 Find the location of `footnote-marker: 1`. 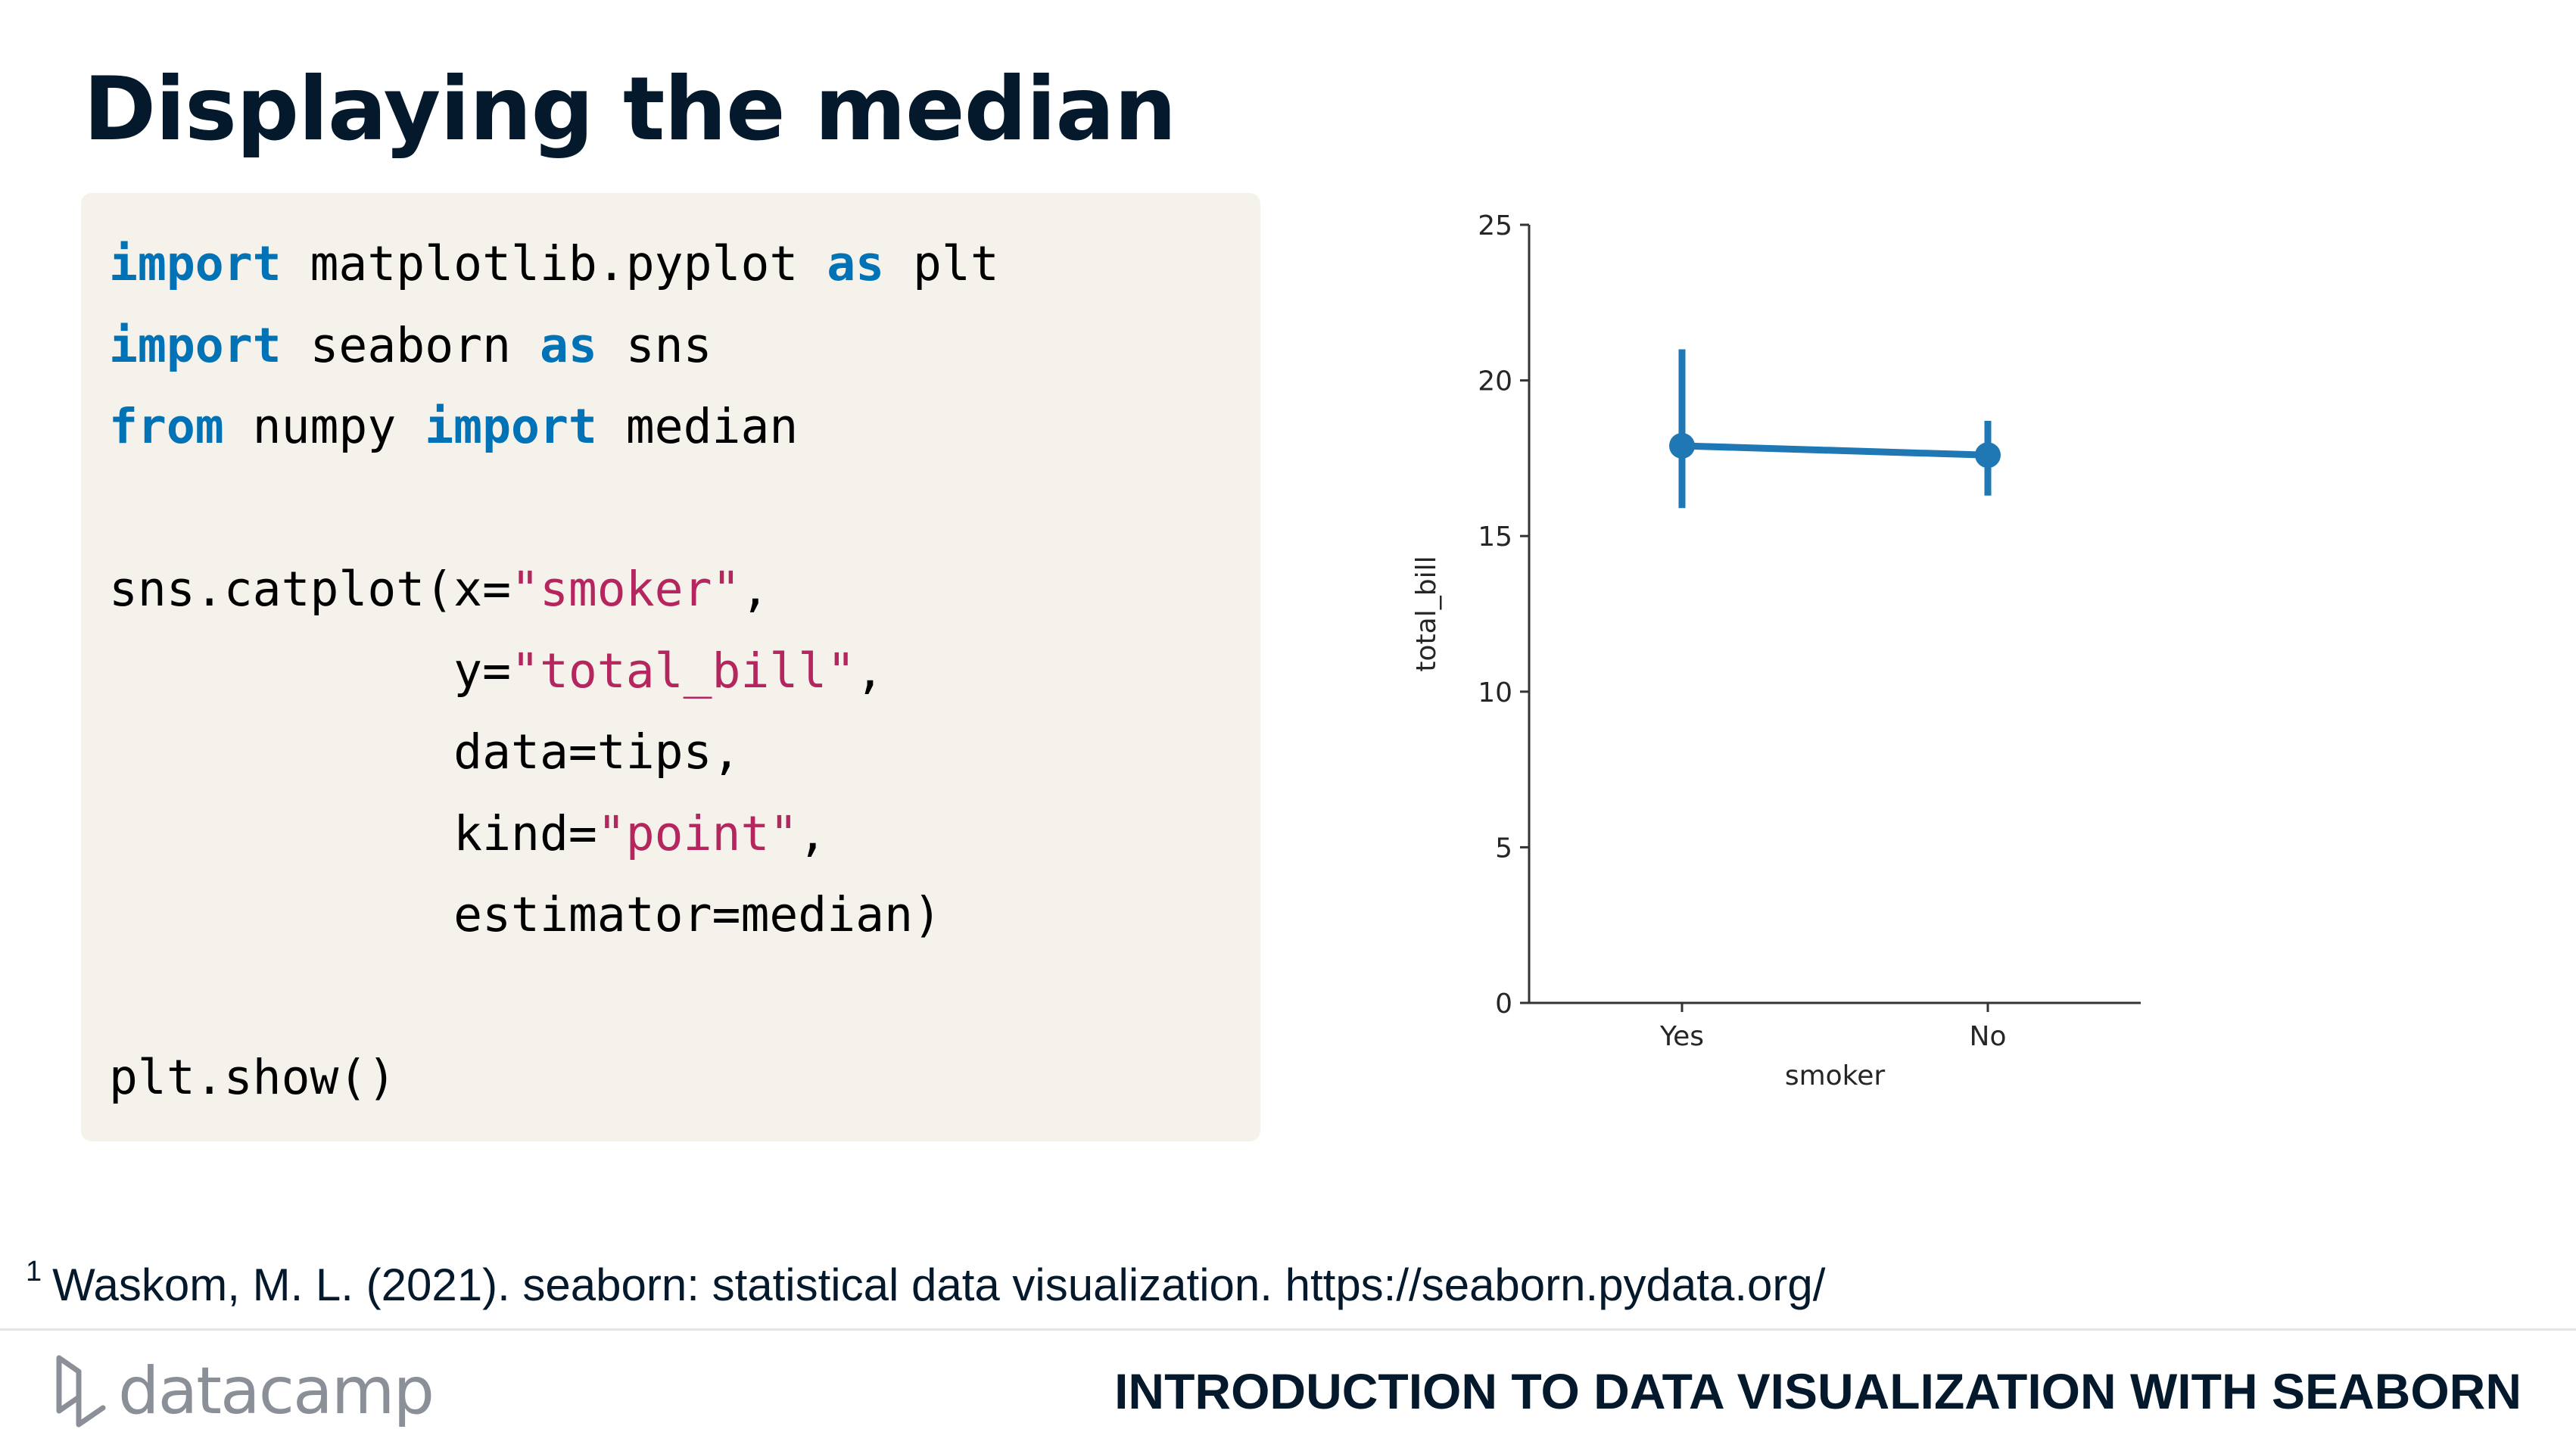

footnote-marker: 1 is located at coordinates (34, 1272).